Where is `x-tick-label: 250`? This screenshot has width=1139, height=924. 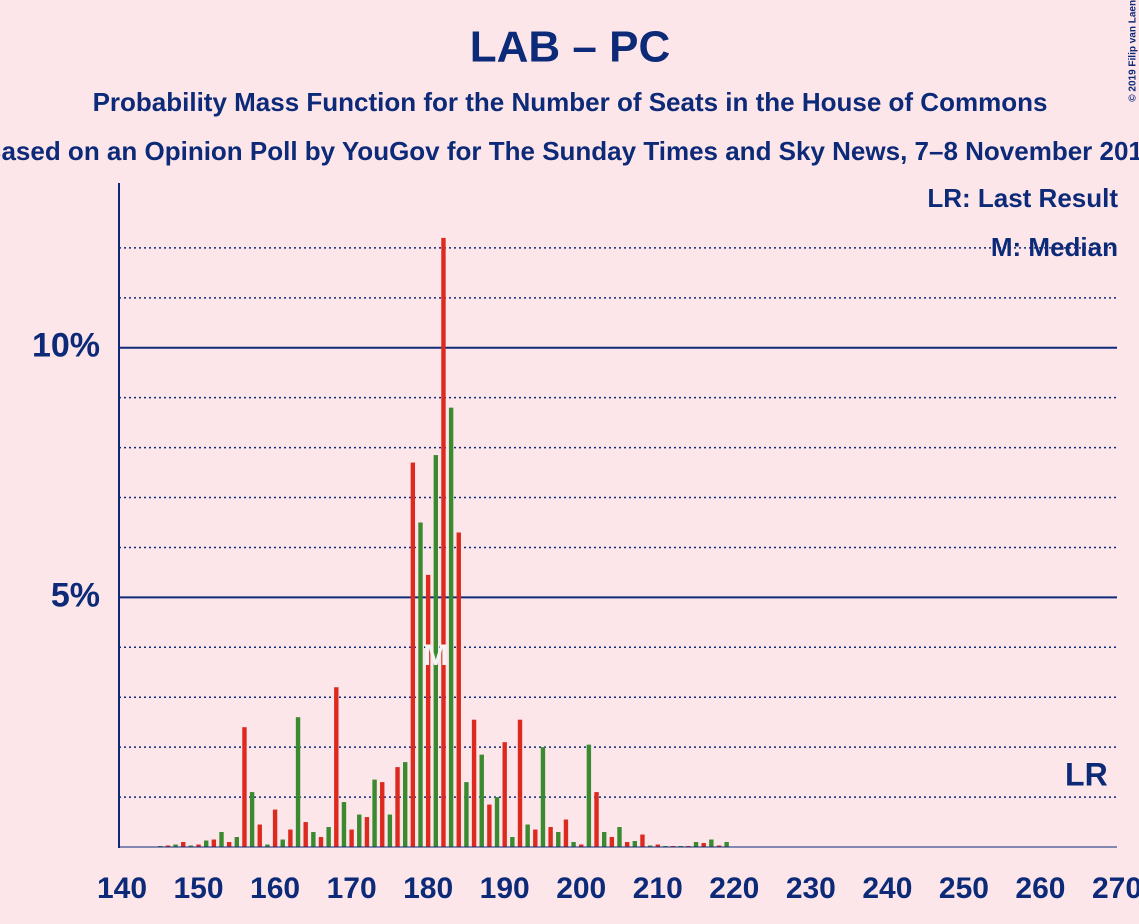
x-tick-label: 250 is located at coordinates (964, 888).